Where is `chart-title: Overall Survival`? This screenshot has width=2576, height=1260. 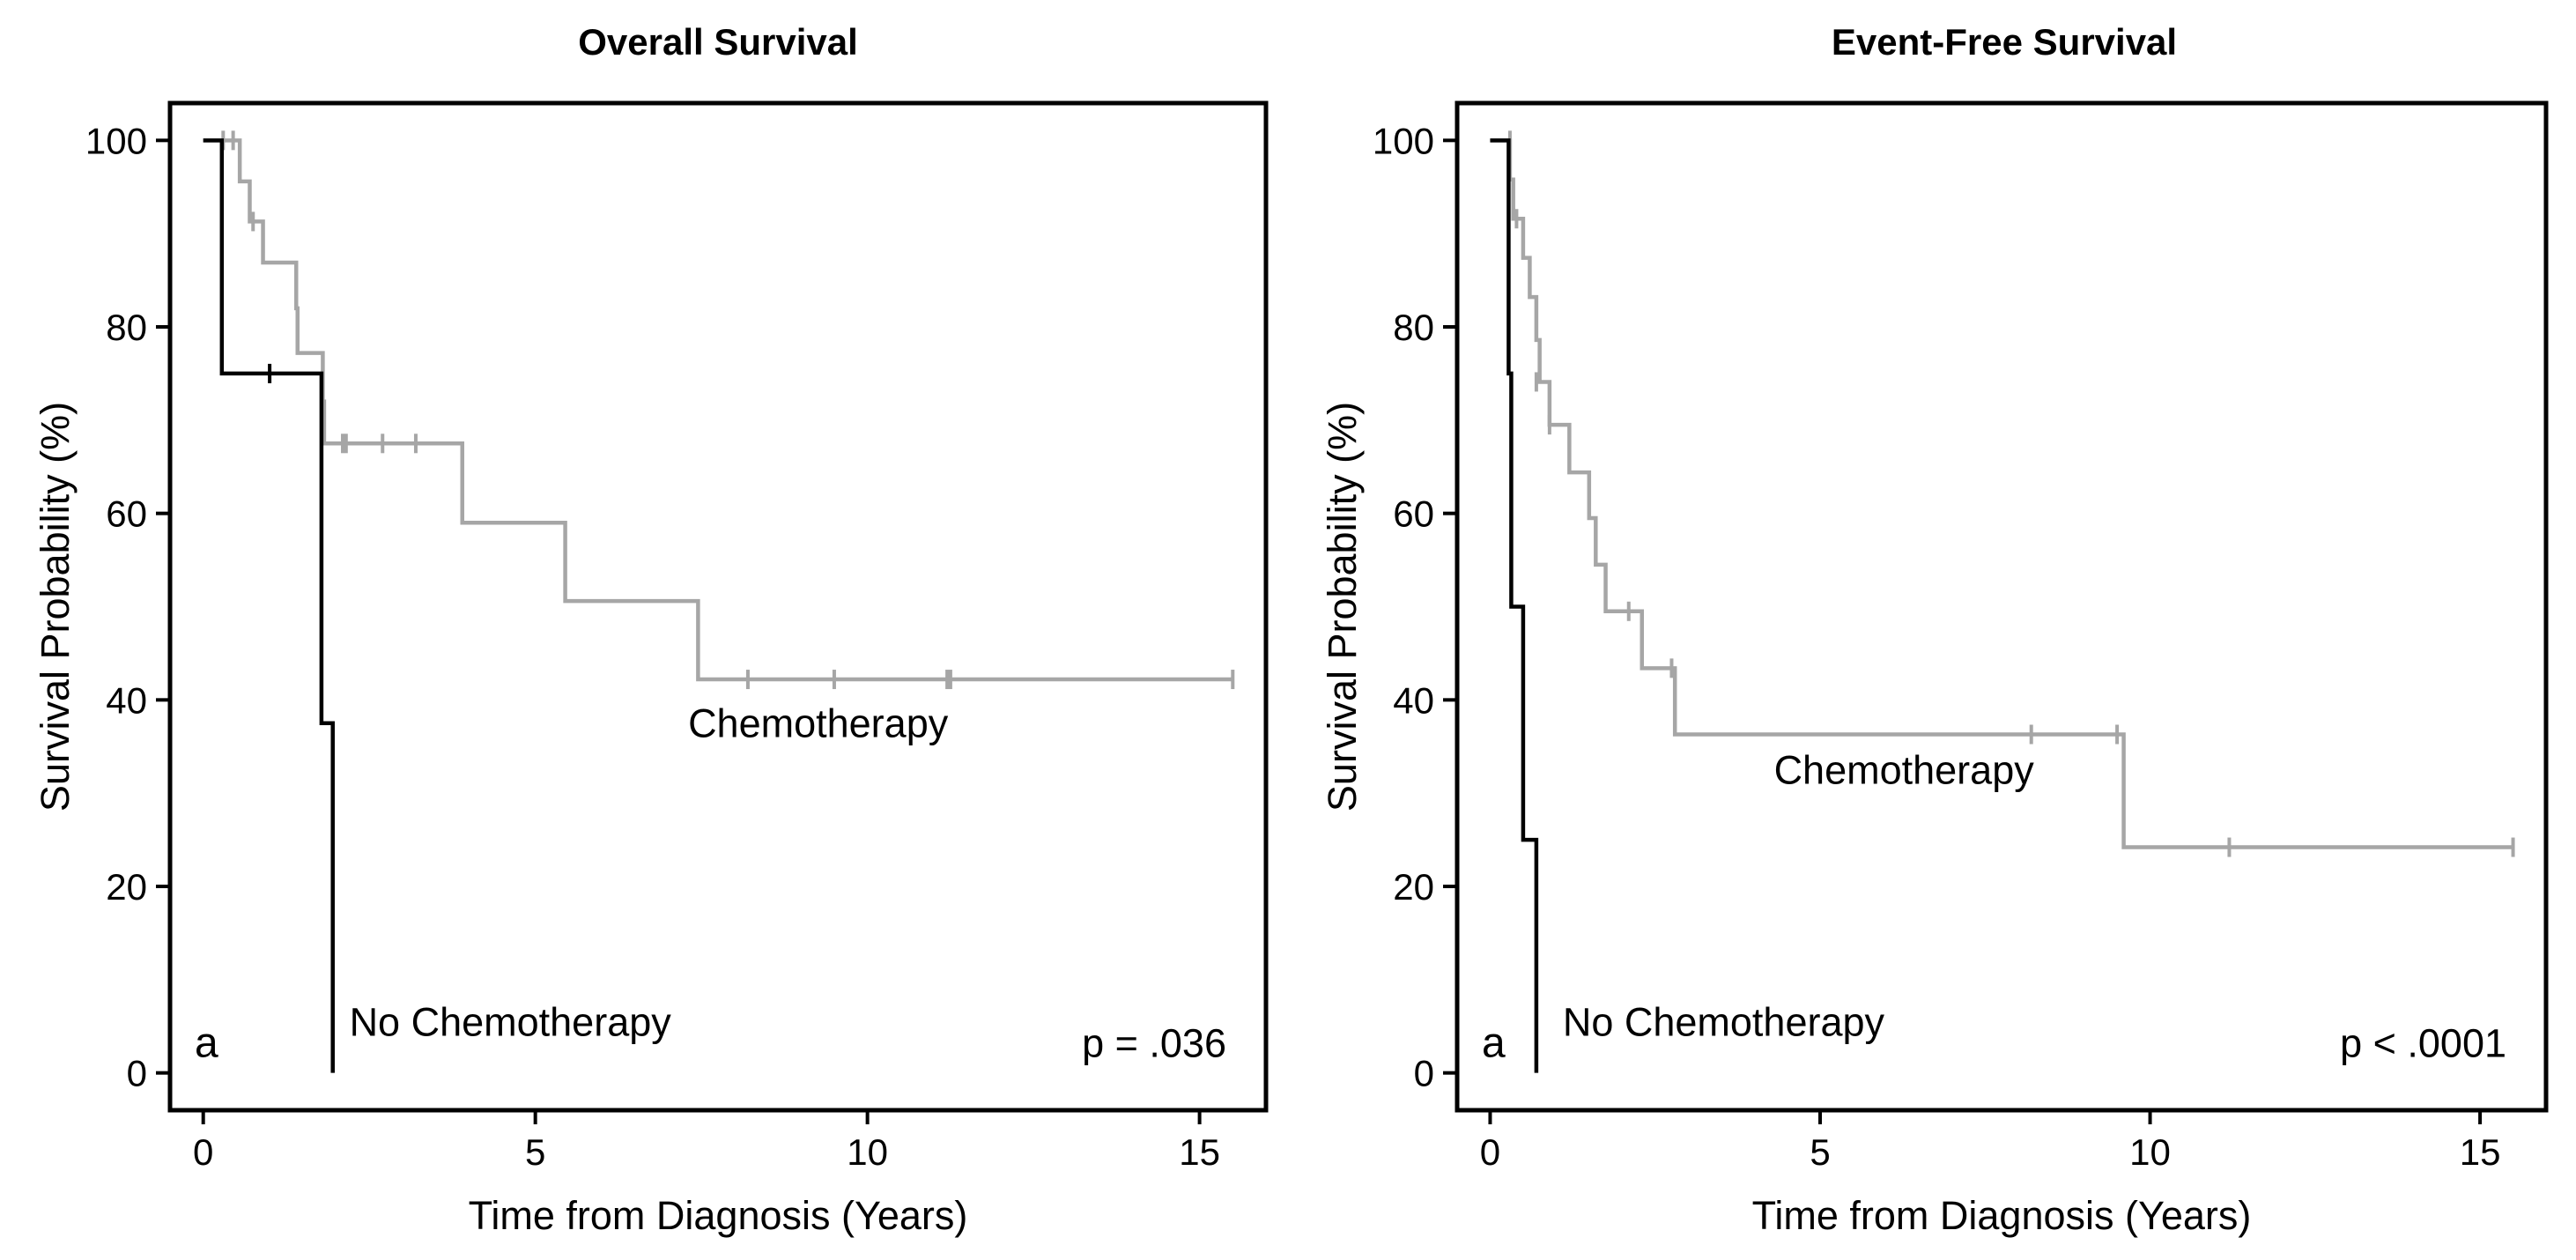 chart-title: Overall Survival is located at coordinates (718, 42).